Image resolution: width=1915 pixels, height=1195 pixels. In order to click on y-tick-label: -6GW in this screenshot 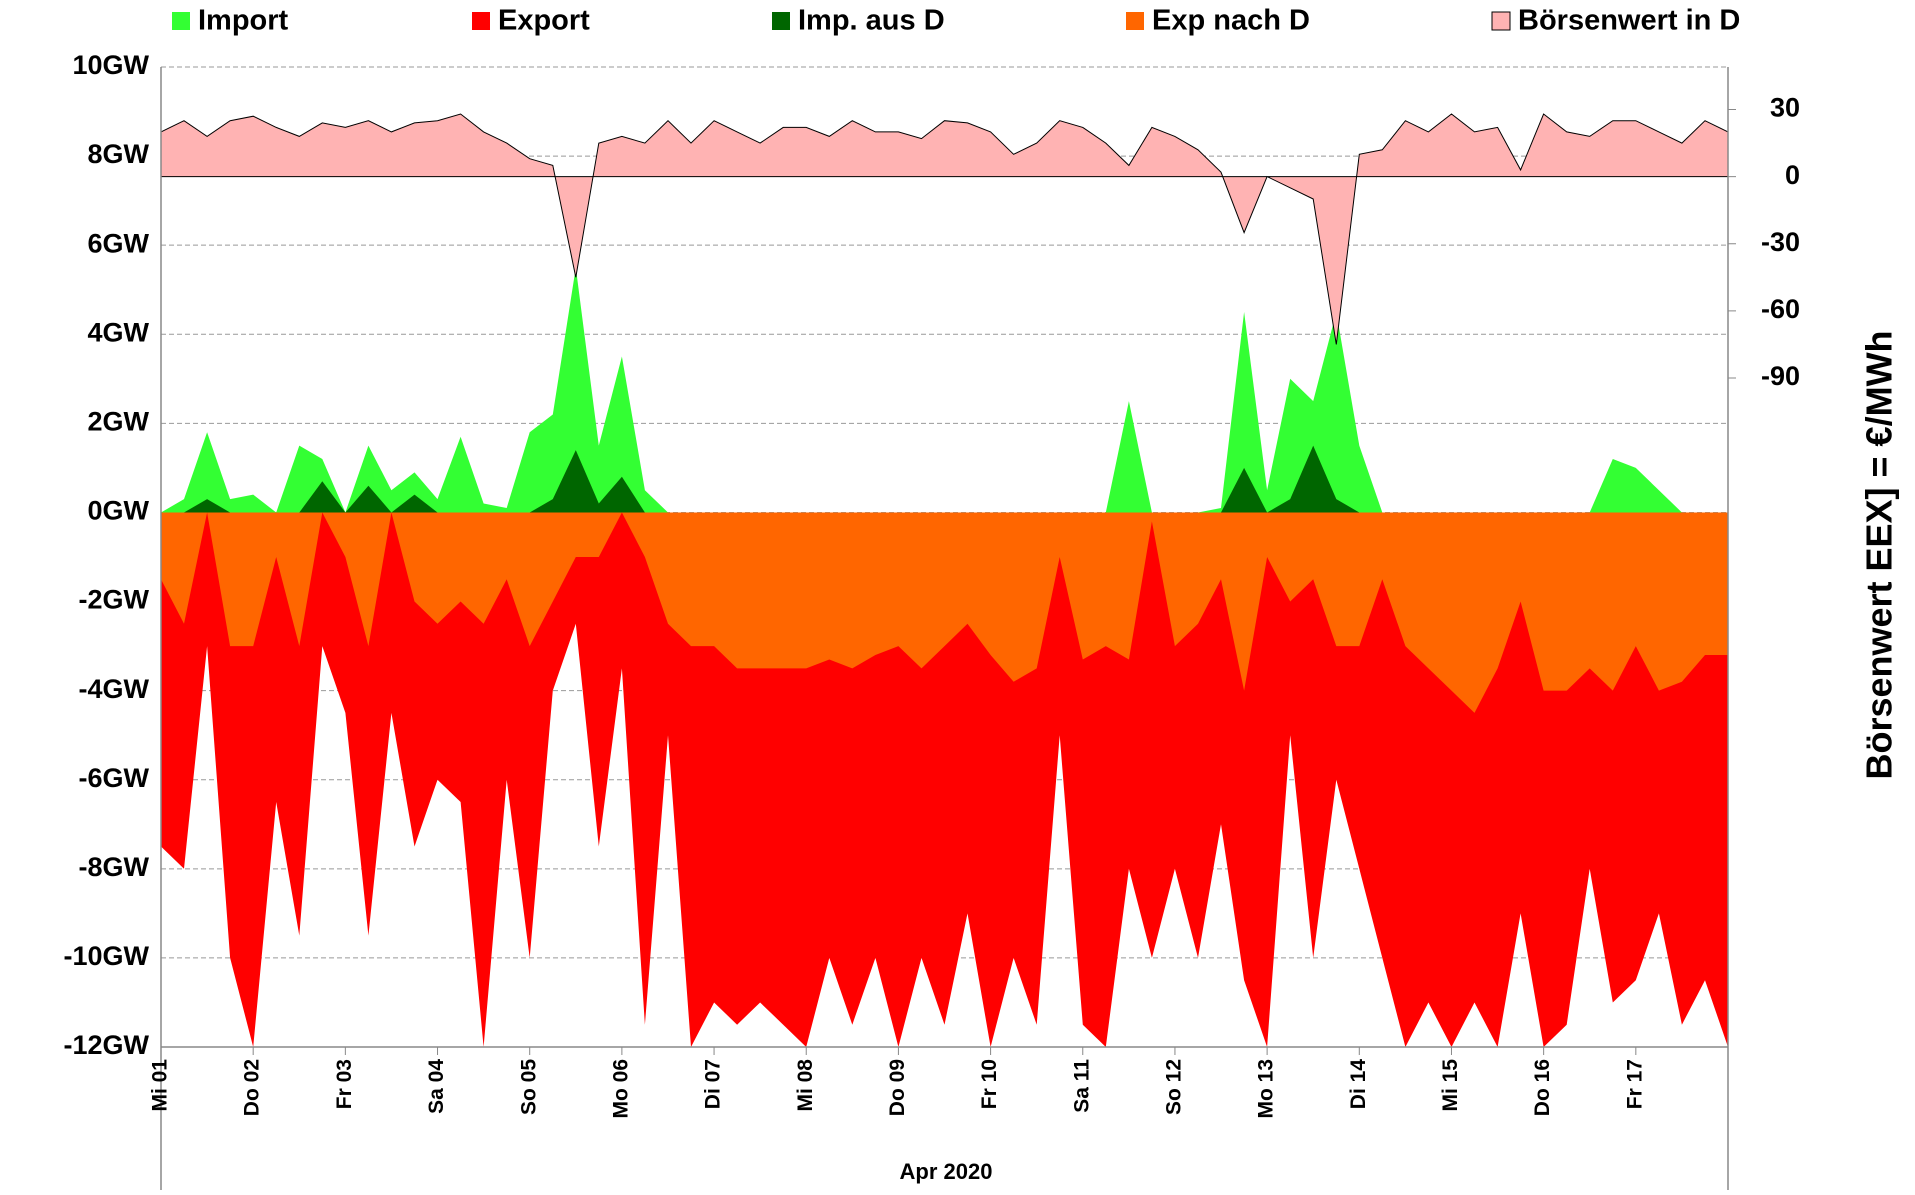, I will do `click(114, 778)`.